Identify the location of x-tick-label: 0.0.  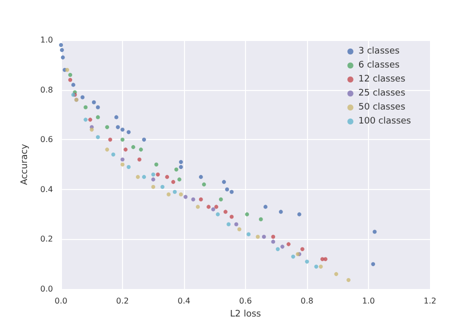
(61, 301).